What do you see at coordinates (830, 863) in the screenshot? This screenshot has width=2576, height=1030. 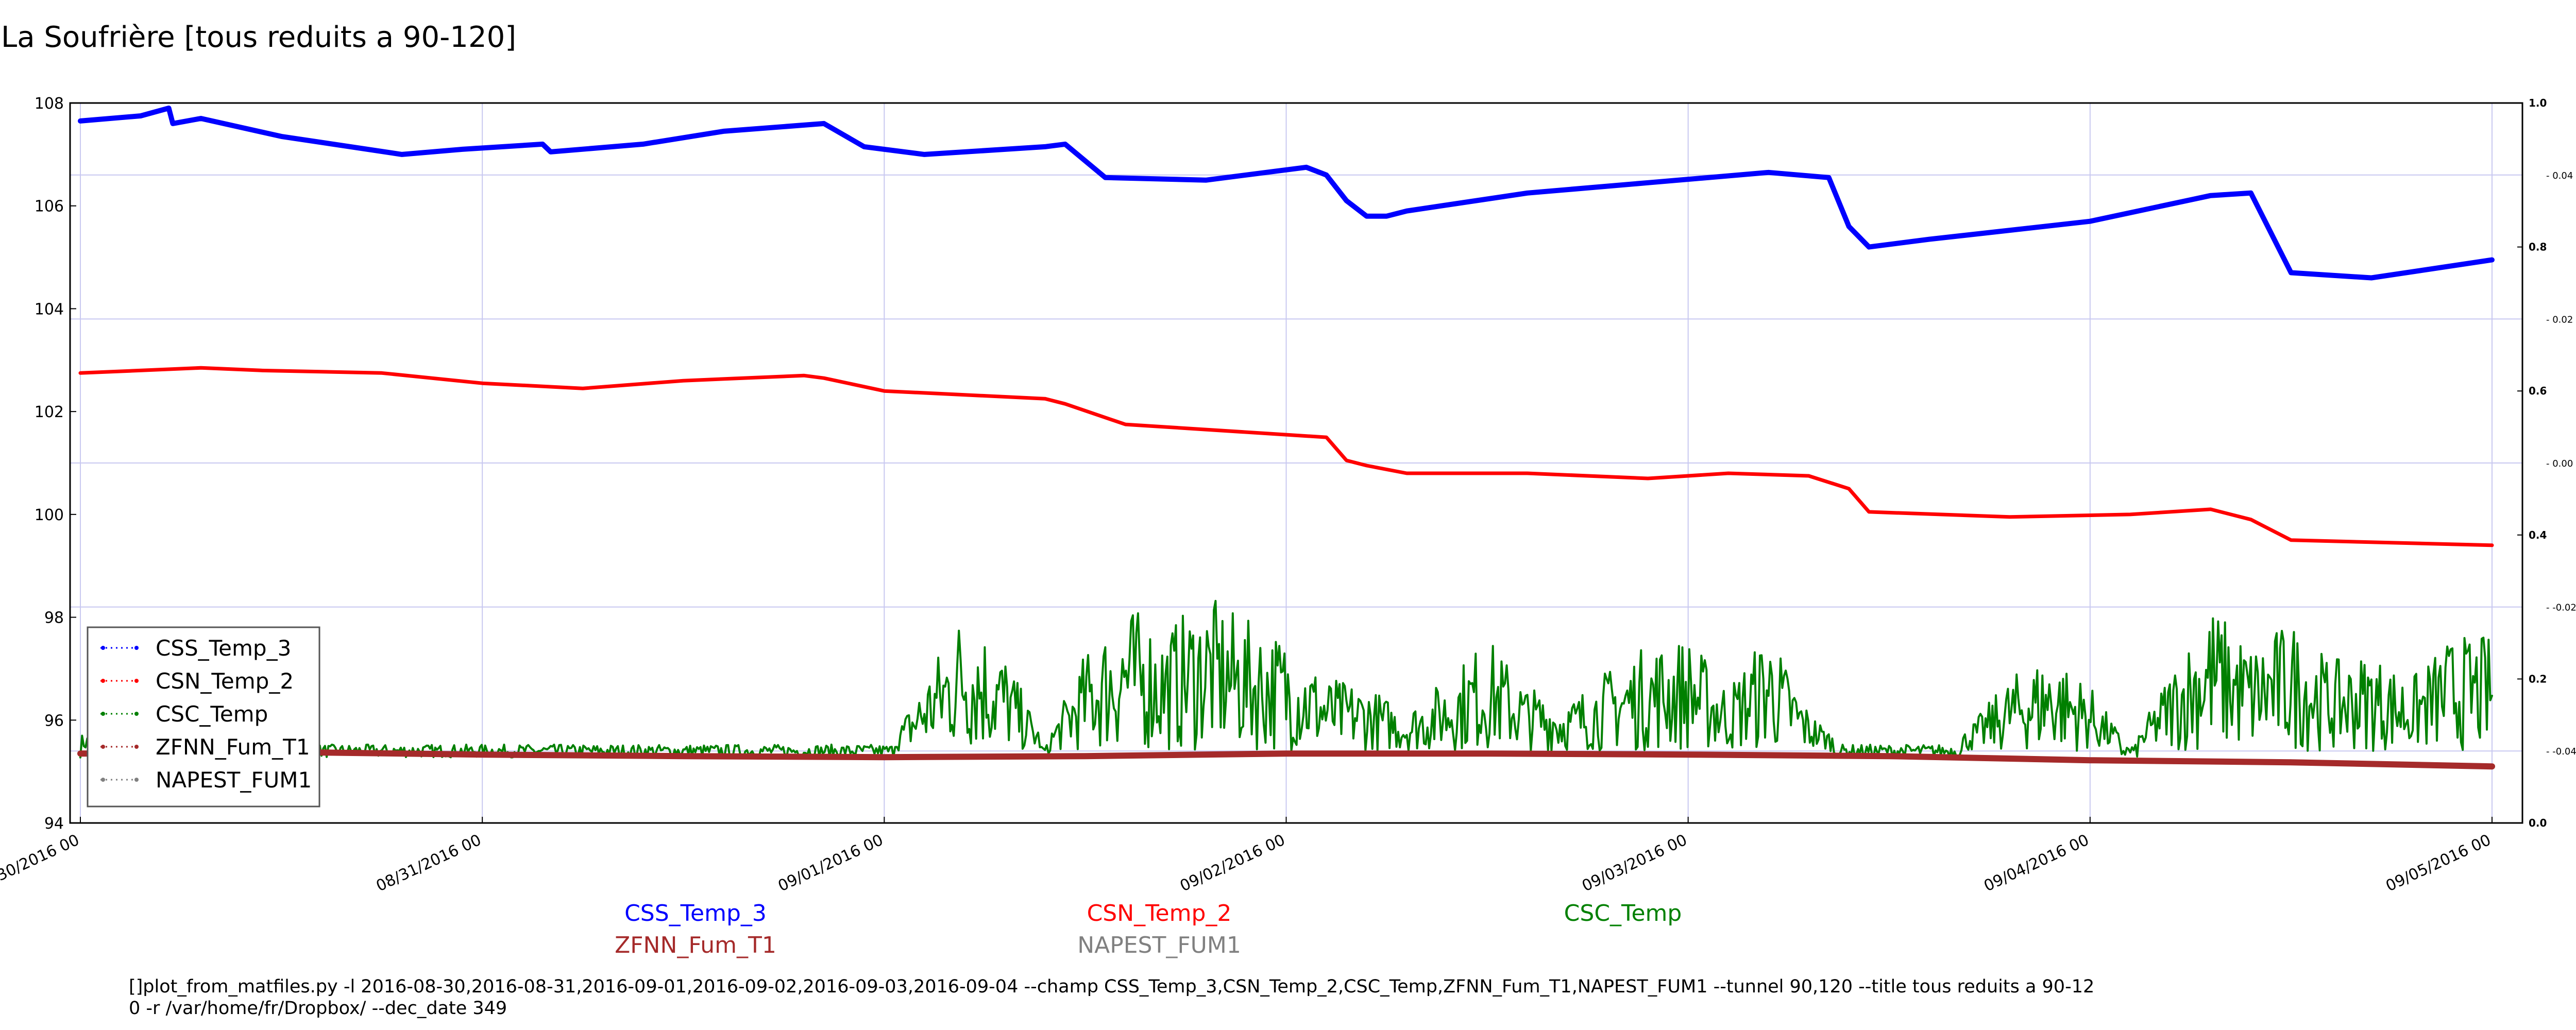 I see `x-tick-label: 09/01/2016 00` at bounding box center [830, 863].